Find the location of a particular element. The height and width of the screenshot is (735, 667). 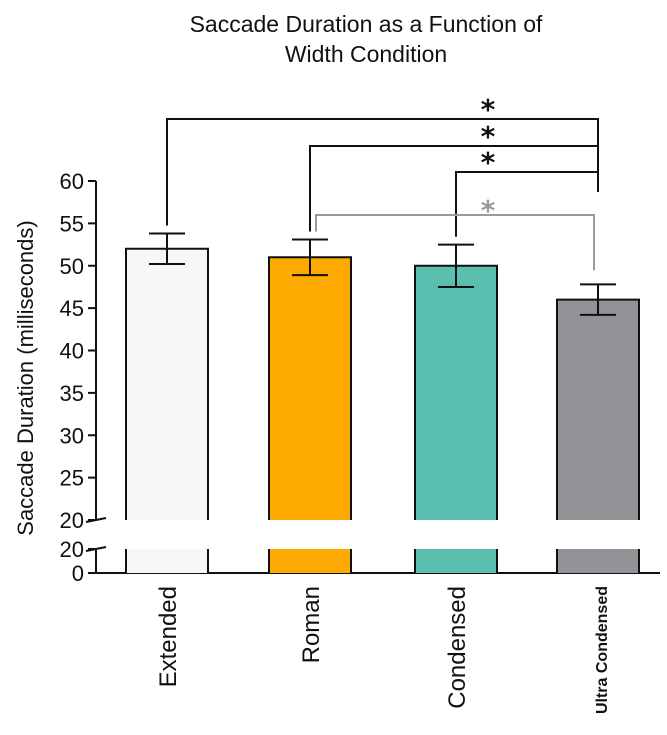

y-tick-label: 55 is located at coordinates (72, 223).